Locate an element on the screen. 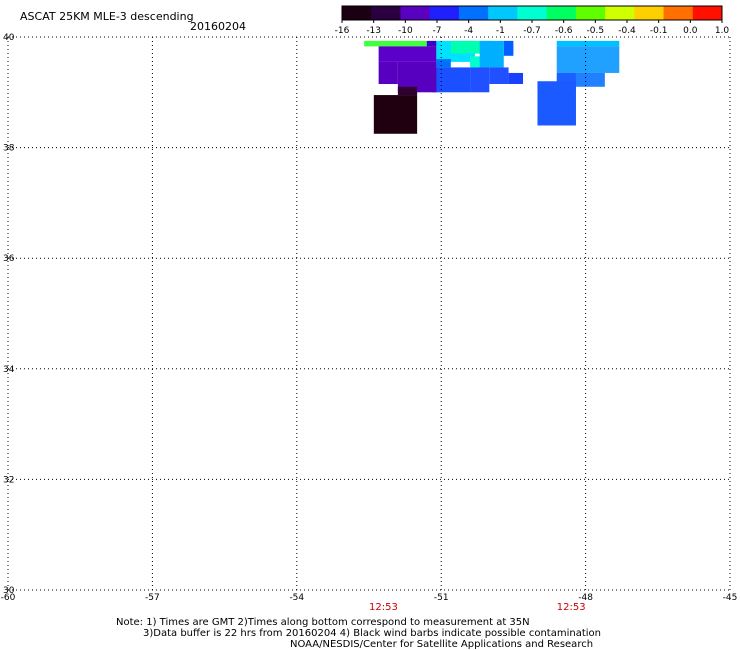  colorbar-label: -0.4 is located at coordinates (627, 31).